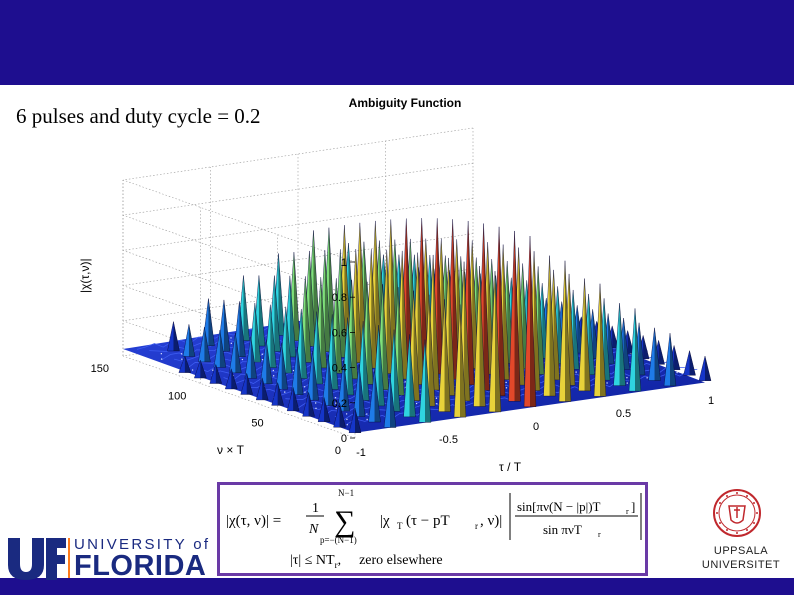 The image size is (794, 595). I want to click on z-axis-ticks: 1 0.8 0.6 0.4 0.2 0, so click(343, 351).